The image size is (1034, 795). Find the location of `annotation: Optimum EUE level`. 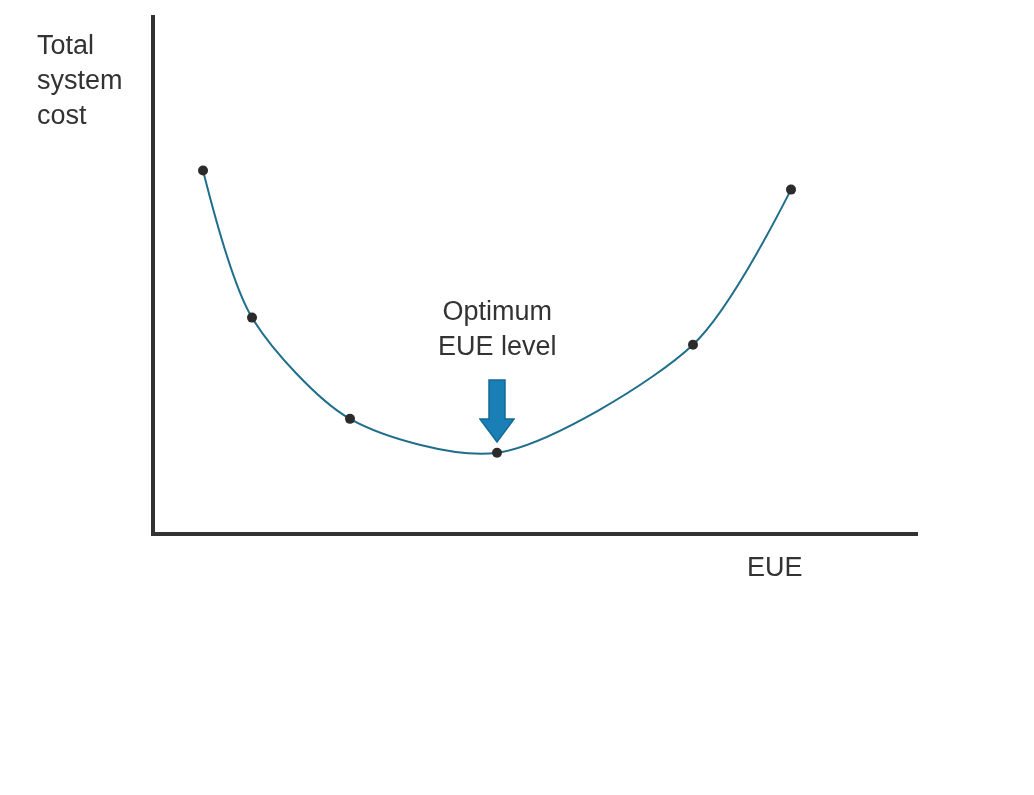

annotation: Optimum EUE level is located at coordinates (497, 329).